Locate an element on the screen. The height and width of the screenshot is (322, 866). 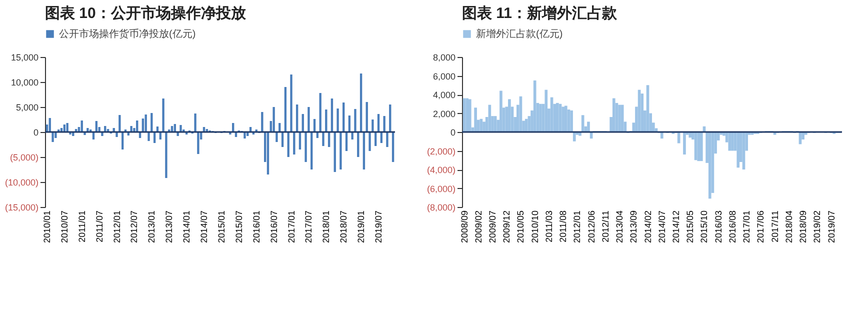
chart-title: 图表 10：公开市场操作净投放 is located at coordinates (146, 13).